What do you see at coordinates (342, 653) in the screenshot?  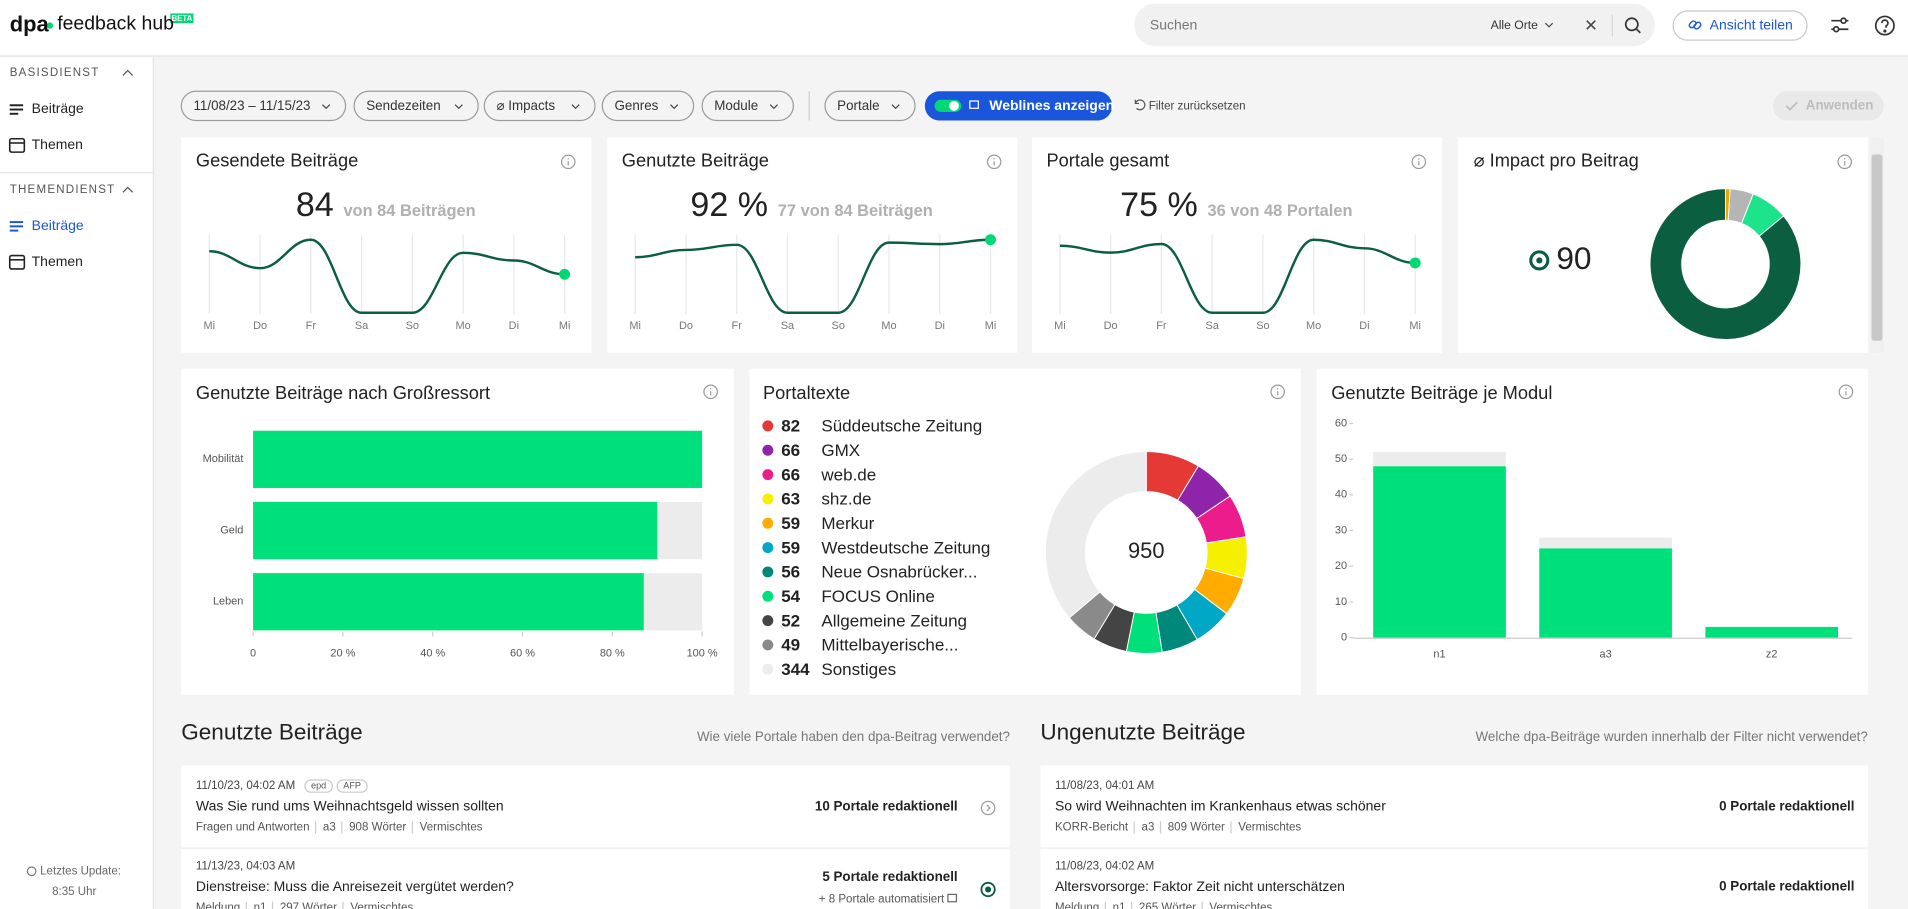 I see `x-tick-label: 20 %` at bounding box center [342, 653].